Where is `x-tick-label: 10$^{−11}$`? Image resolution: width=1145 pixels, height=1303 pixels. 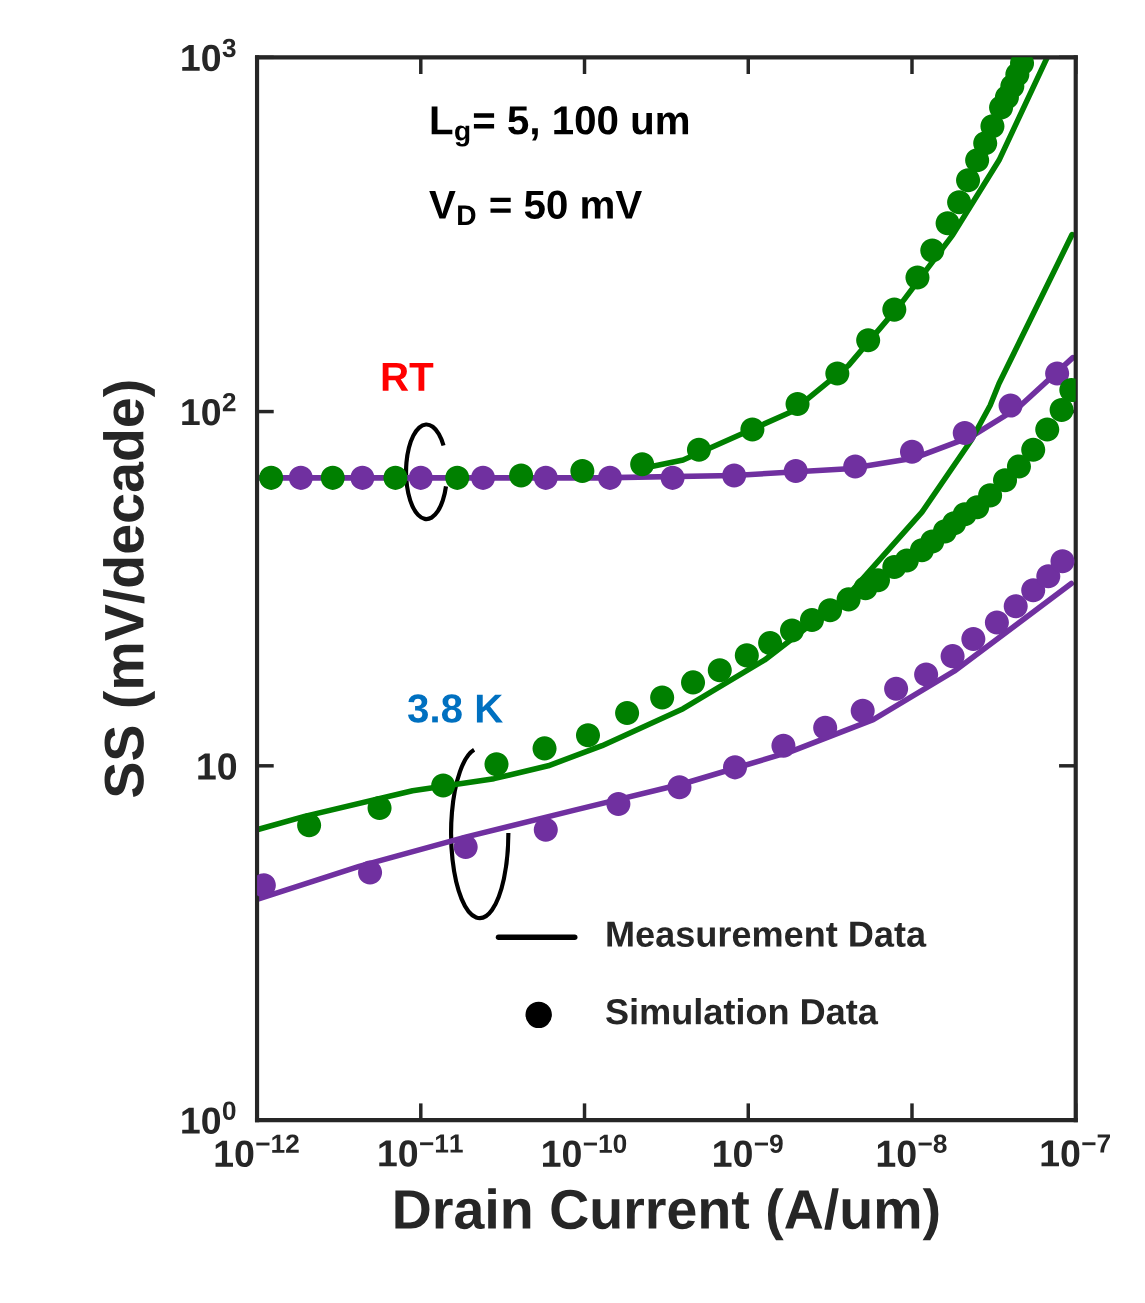 x-tick-label: 10$^{−11}$ is located at coordinates (421, 1150).